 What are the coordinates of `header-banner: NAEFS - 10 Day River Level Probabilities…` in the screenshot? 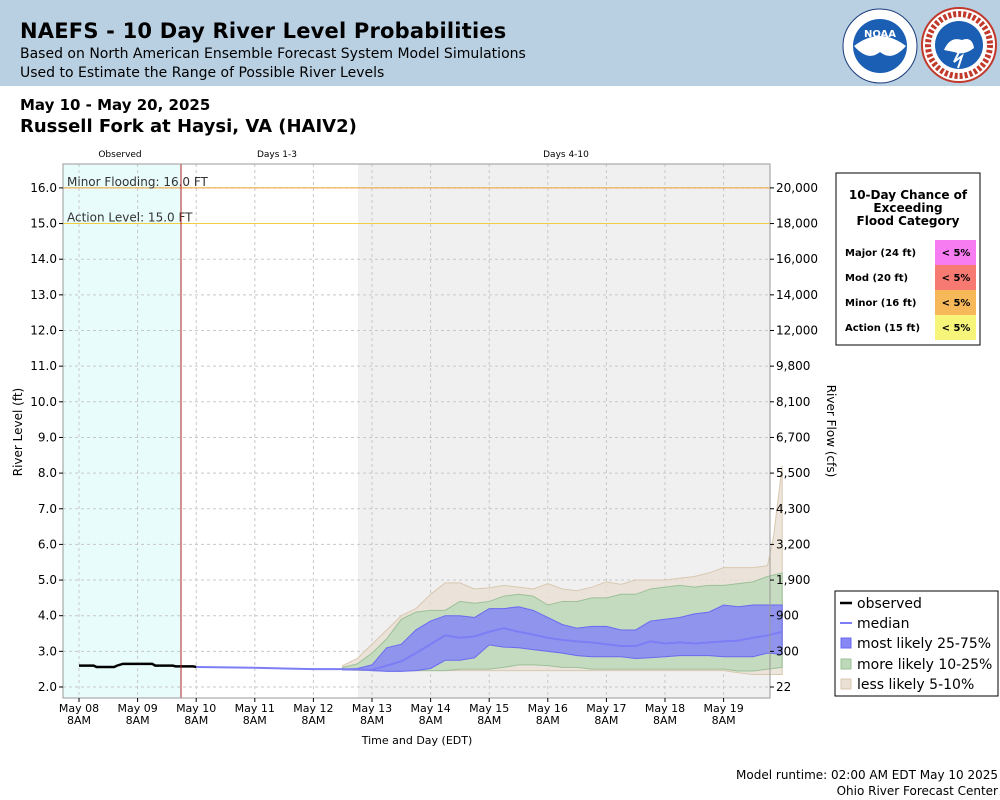 It's located at (500, 43).